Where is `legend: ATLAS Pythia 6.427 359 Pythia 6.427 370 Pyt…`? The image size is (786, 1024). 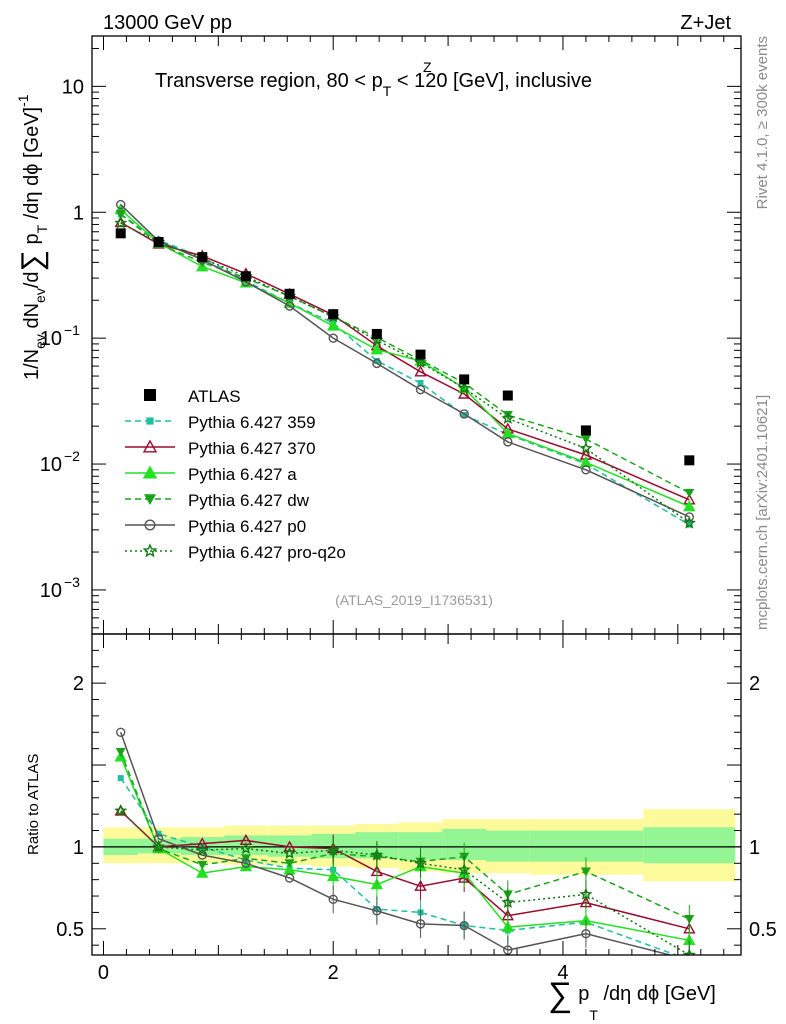
legend: ATLAS Pythia 6.427 359 Pythia 6.427 370 Pyt… is located at coordinates (235, 474).